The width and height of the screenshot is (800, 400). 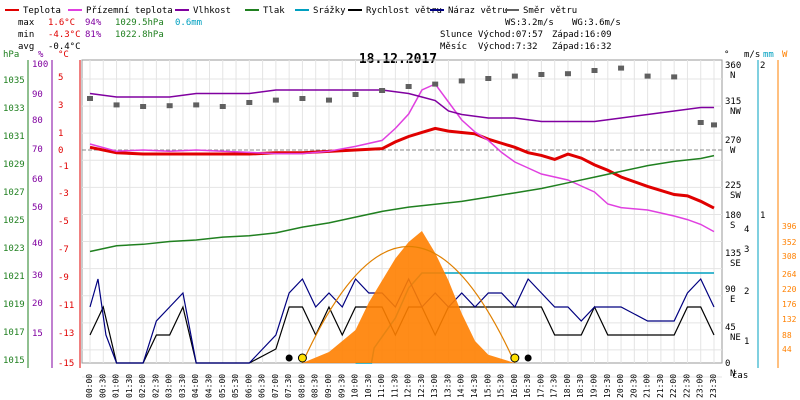 I want to click on dir-compass-1: NW, so click(x=735, y=112).